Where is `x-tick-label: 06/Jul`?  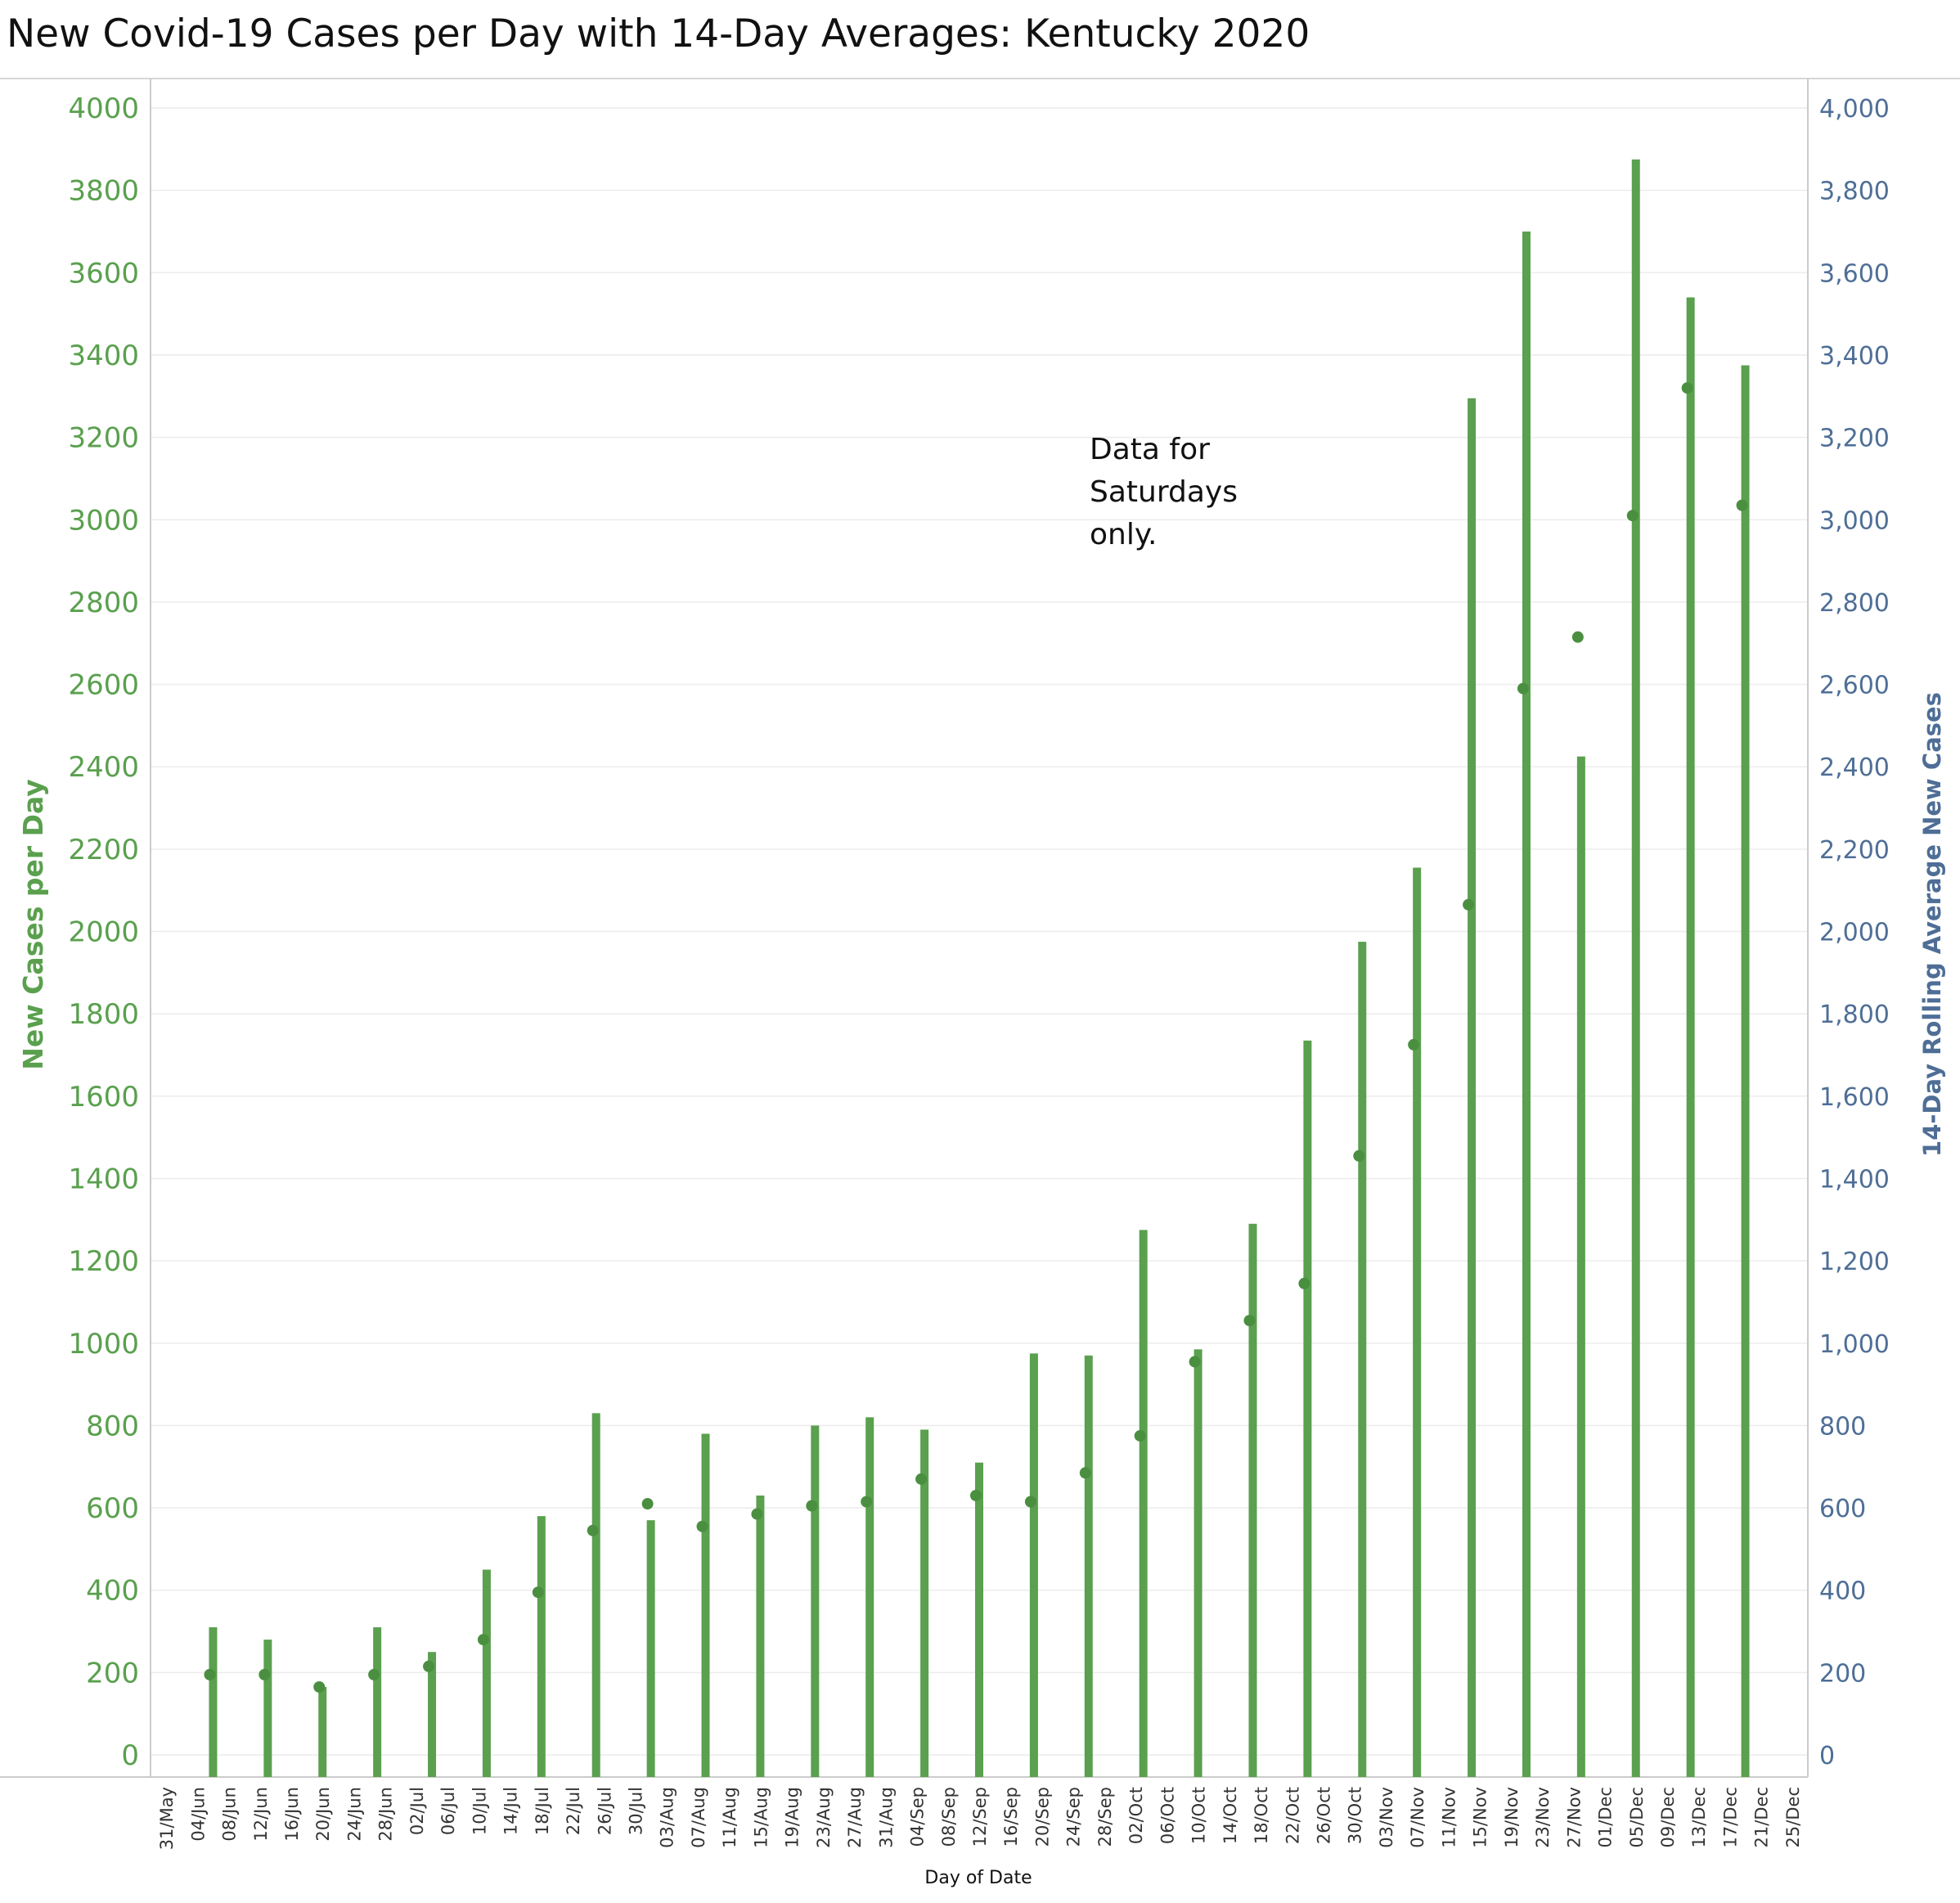
x-tick-label: 06/Jul is located at coordinates (448, 1811).